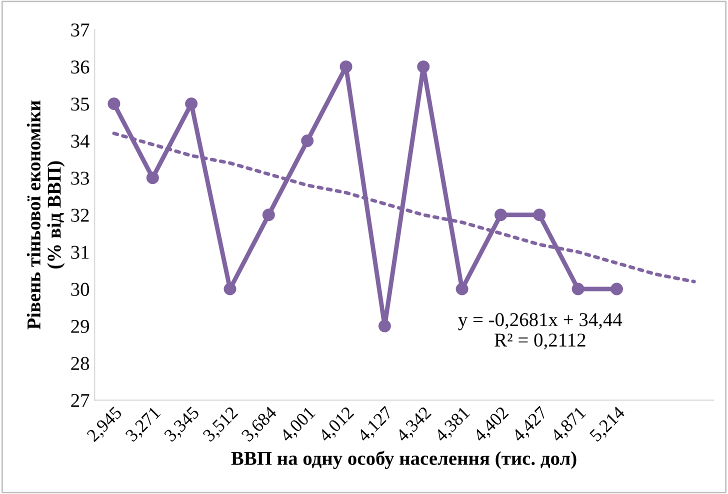 The image size is (728, 494). Describe the element at coordinates (80, 252) in the screenshot. I see `y-tick-label: 31` at that location.